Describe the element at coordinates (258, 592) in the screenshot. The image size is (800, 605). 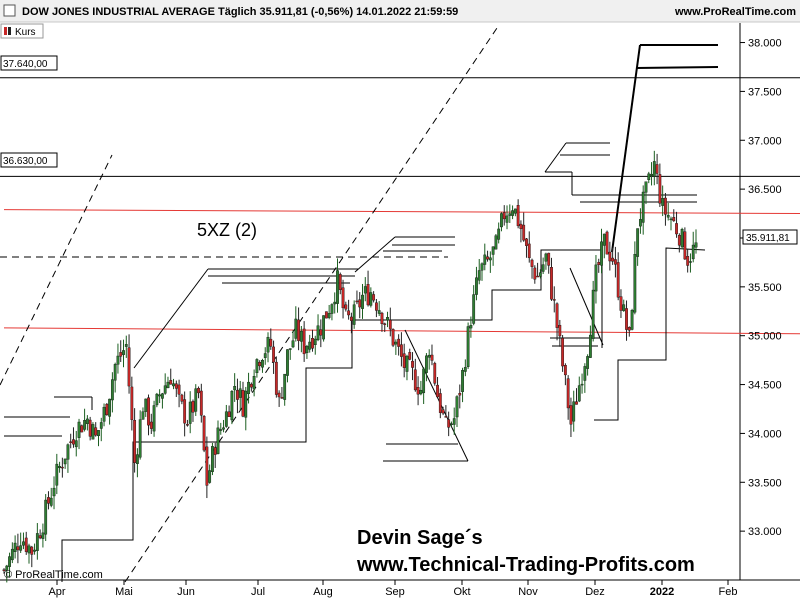
I see `x-tick-label-3: Jul` at that location.